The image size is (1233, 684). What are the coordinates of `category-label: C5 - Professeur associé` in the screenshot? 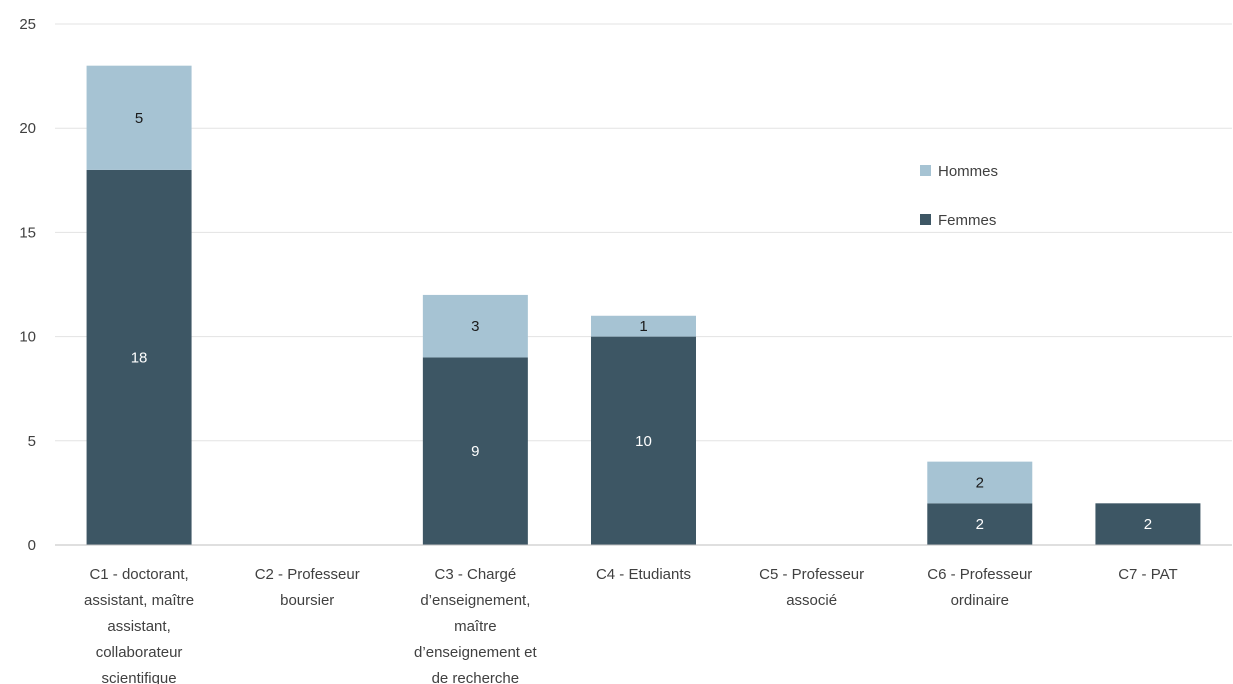 It's located at (811, 587).